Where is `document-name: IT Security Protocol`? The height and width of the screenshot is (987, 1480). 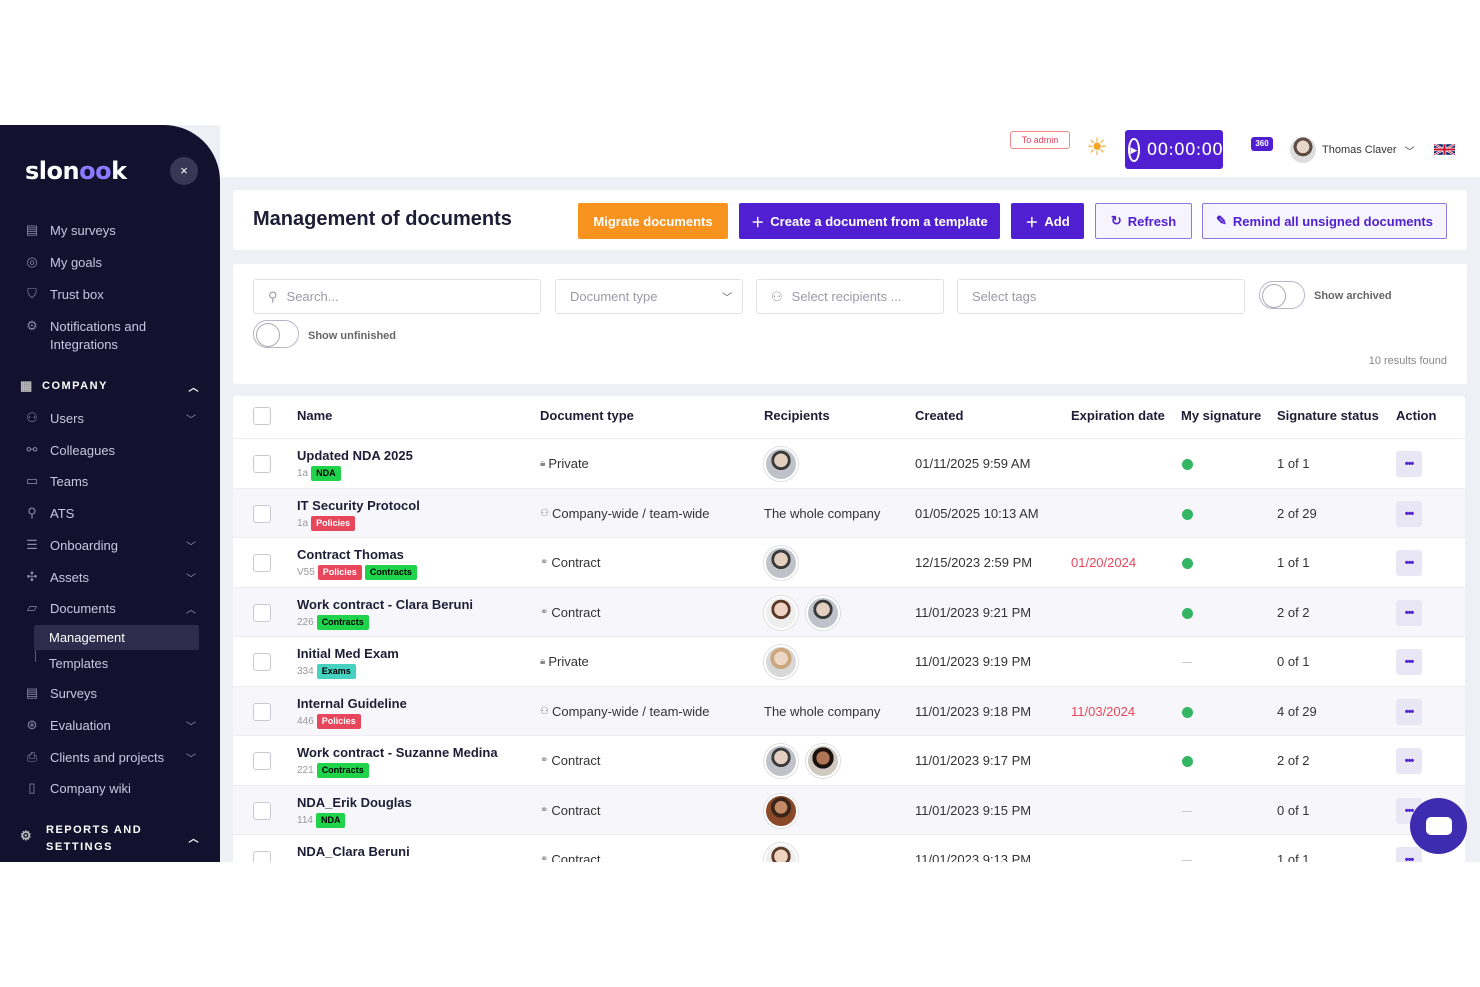
document-name: IT Security Protocol is located at coordinates (358, 505).